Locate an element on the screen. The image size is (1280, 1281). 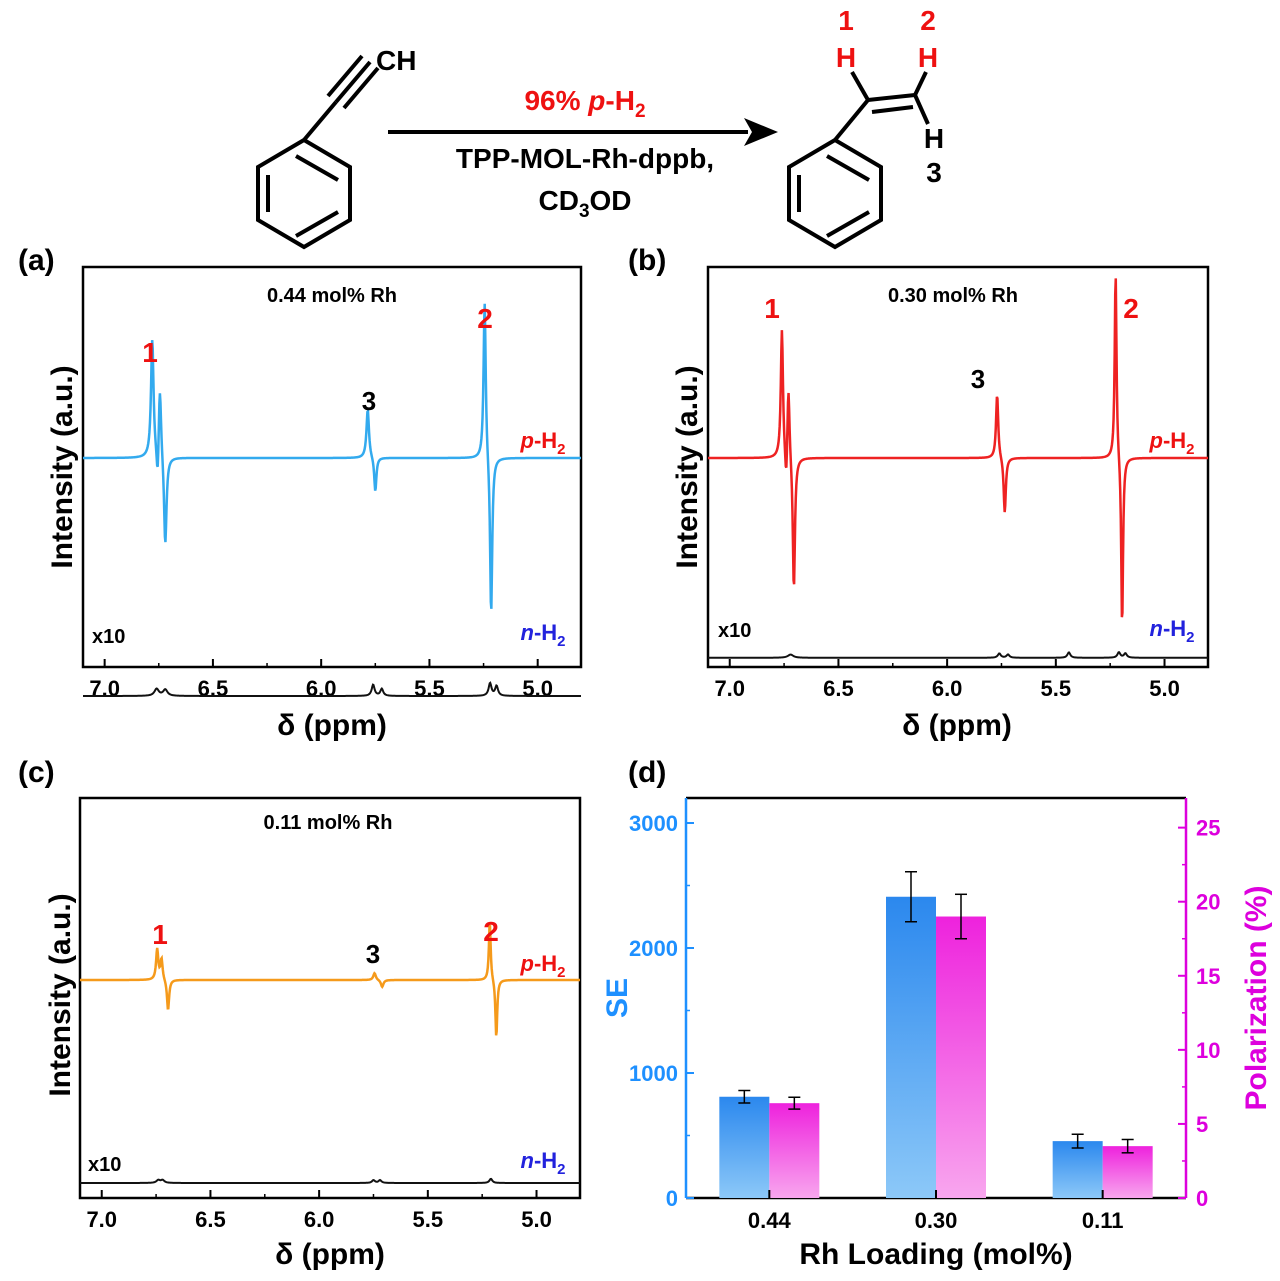
panel-a-ylabel: Intensity (a.u.) is located at coordinates (62, 466).